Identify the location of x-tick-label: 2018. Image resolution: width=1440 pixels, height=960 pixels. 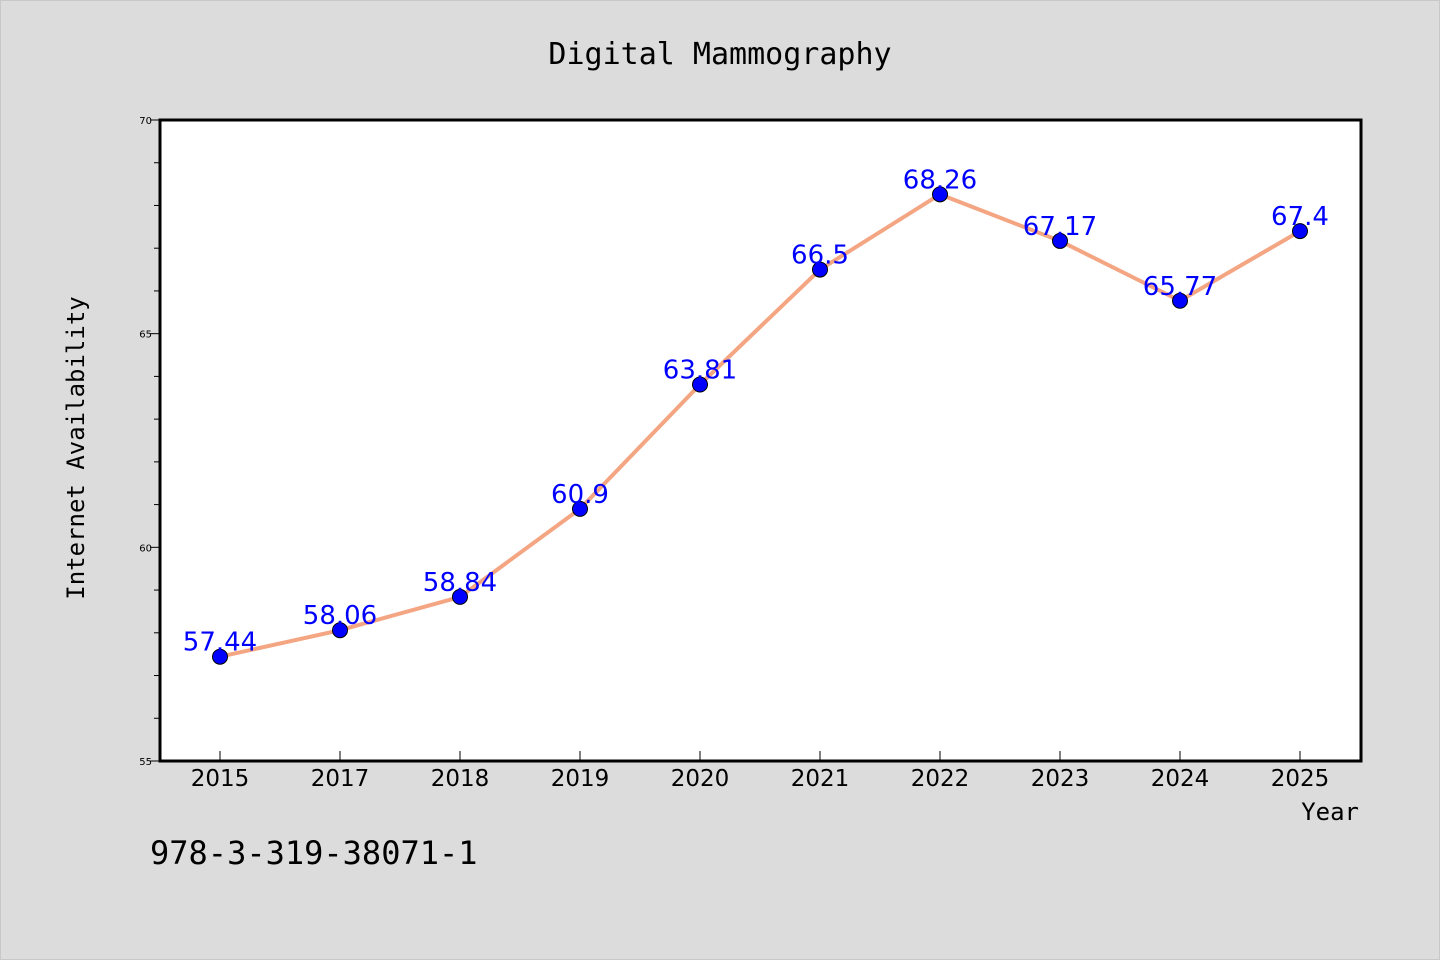
(460, 779).